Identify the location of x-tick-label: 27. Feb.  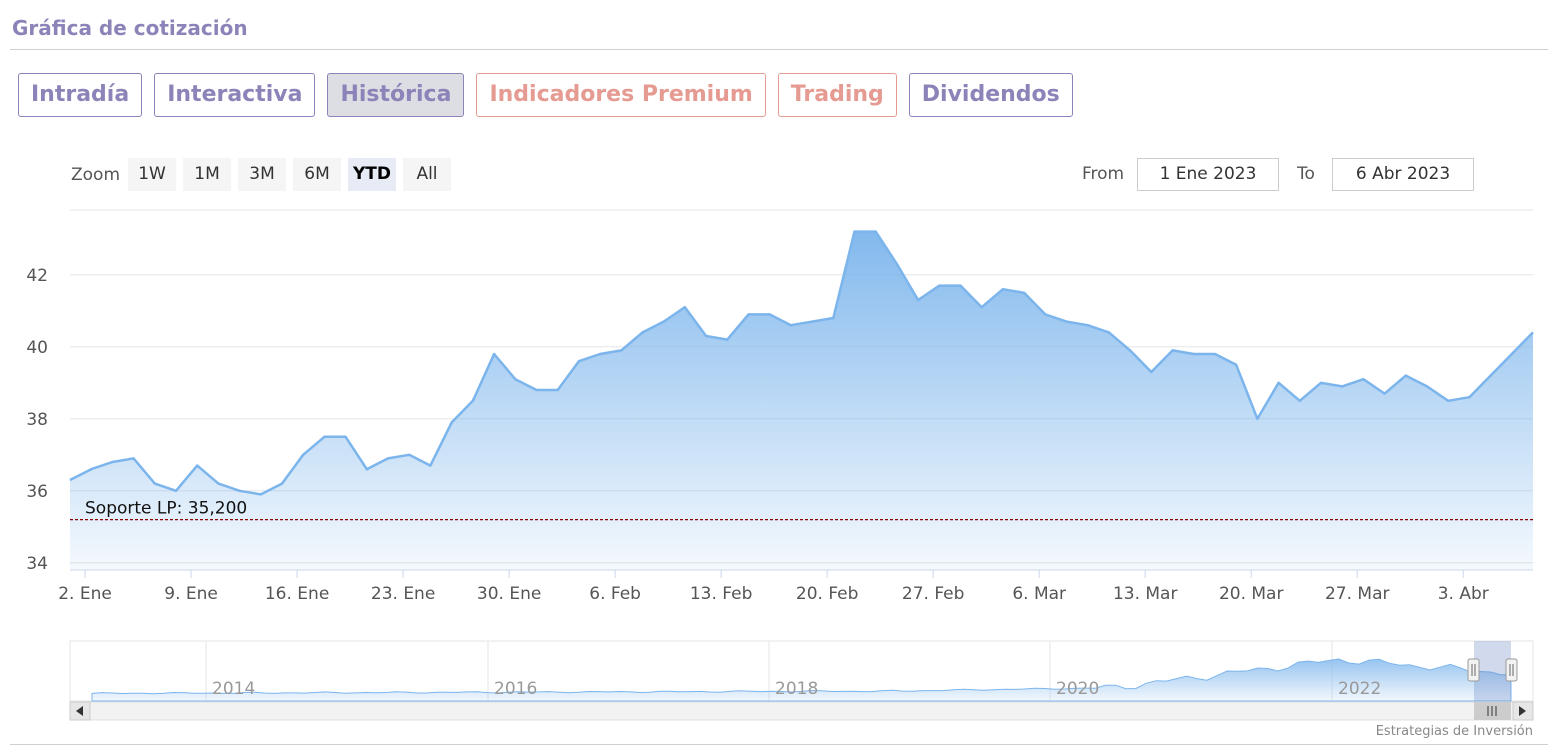
(933, 594).